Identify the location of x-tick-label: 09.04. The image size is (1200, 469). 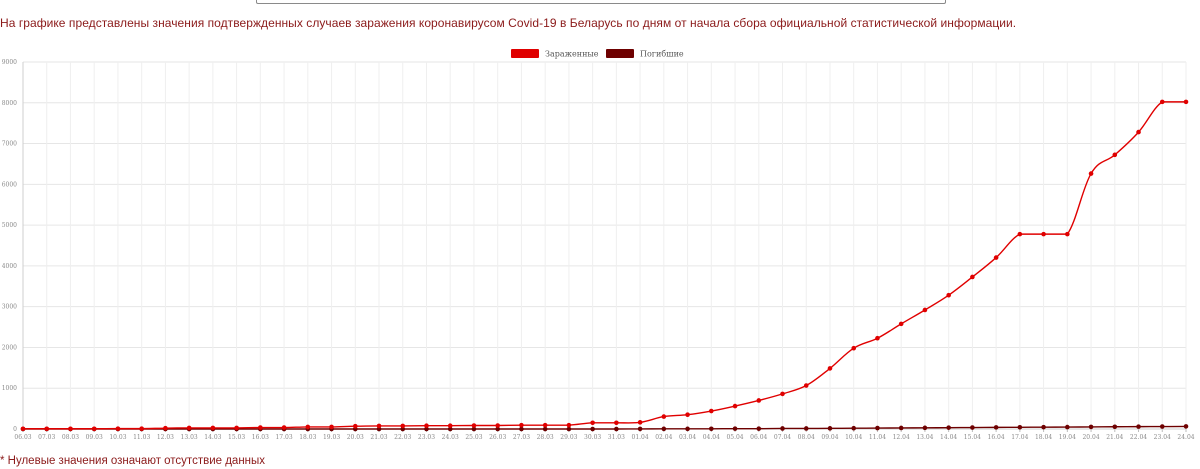
(829, 437).